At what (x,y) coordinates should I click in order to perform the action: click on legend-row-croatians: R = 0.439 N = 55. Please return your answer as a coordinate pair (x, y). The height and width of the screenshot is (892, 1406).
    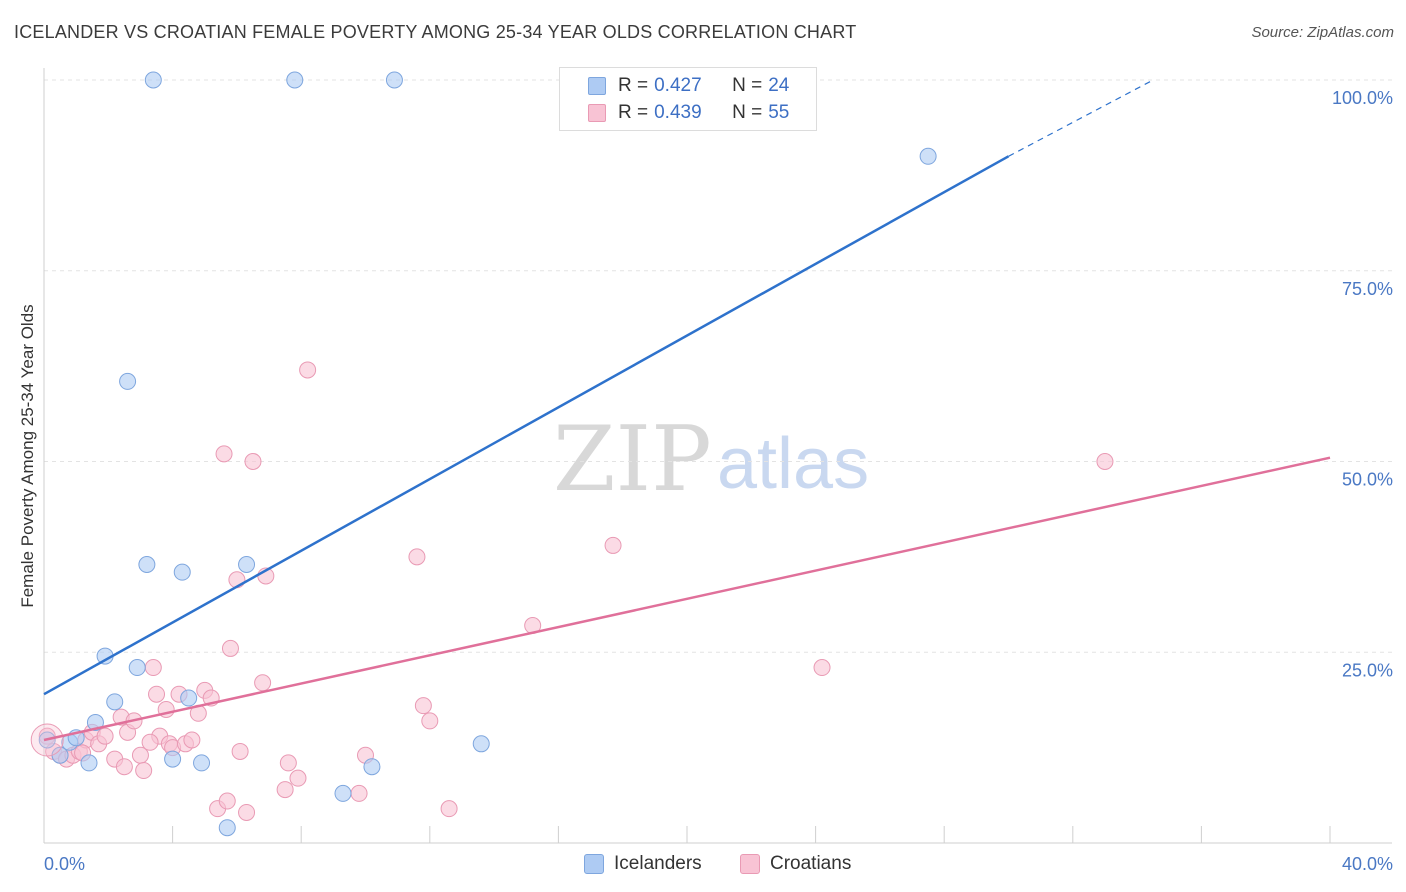
    Looking at the image, I should click on (674, 113).